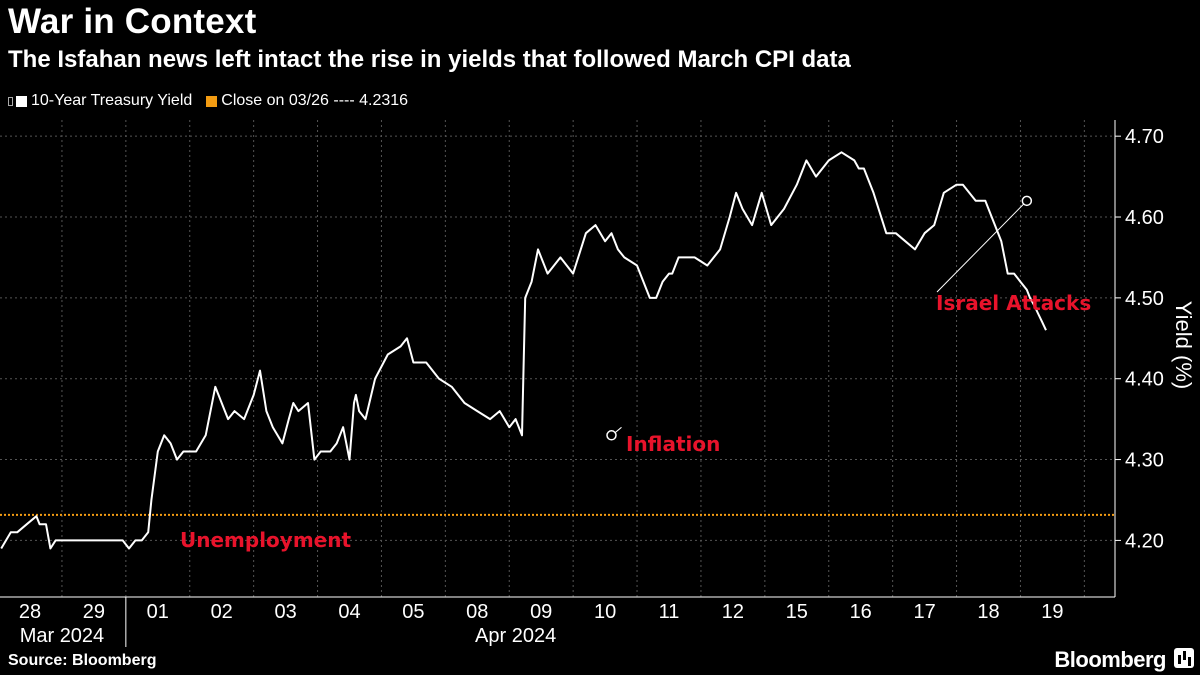 The width and height of the screenshot is (1200, 675). I want to click on x-tick-label: 11, so click(669, 612).